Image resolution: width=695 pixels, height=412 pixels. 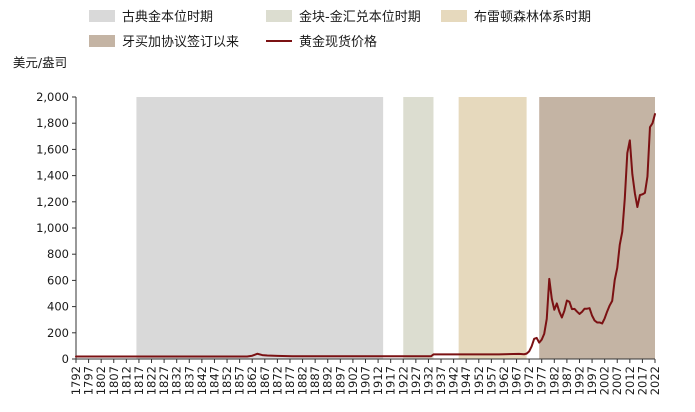 I want to click on y-tick-label: 1,200, so click(x=52, y=202).